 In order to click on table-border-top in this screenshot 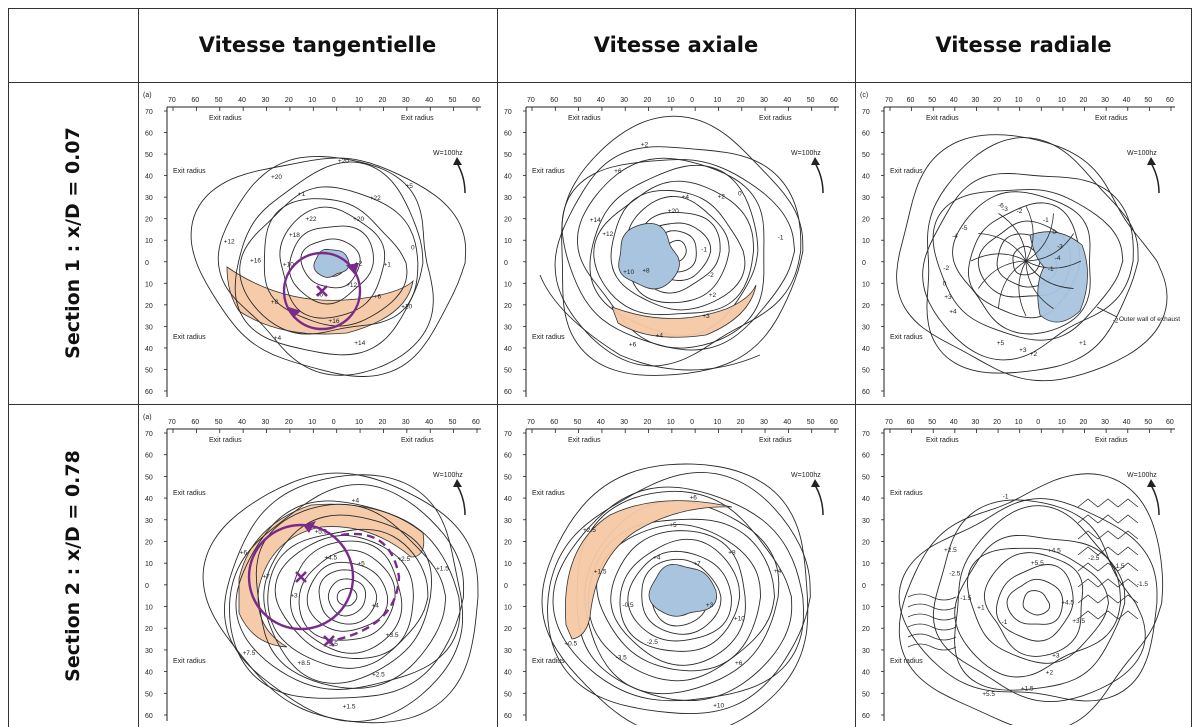, I will do `click(600, 8)`.